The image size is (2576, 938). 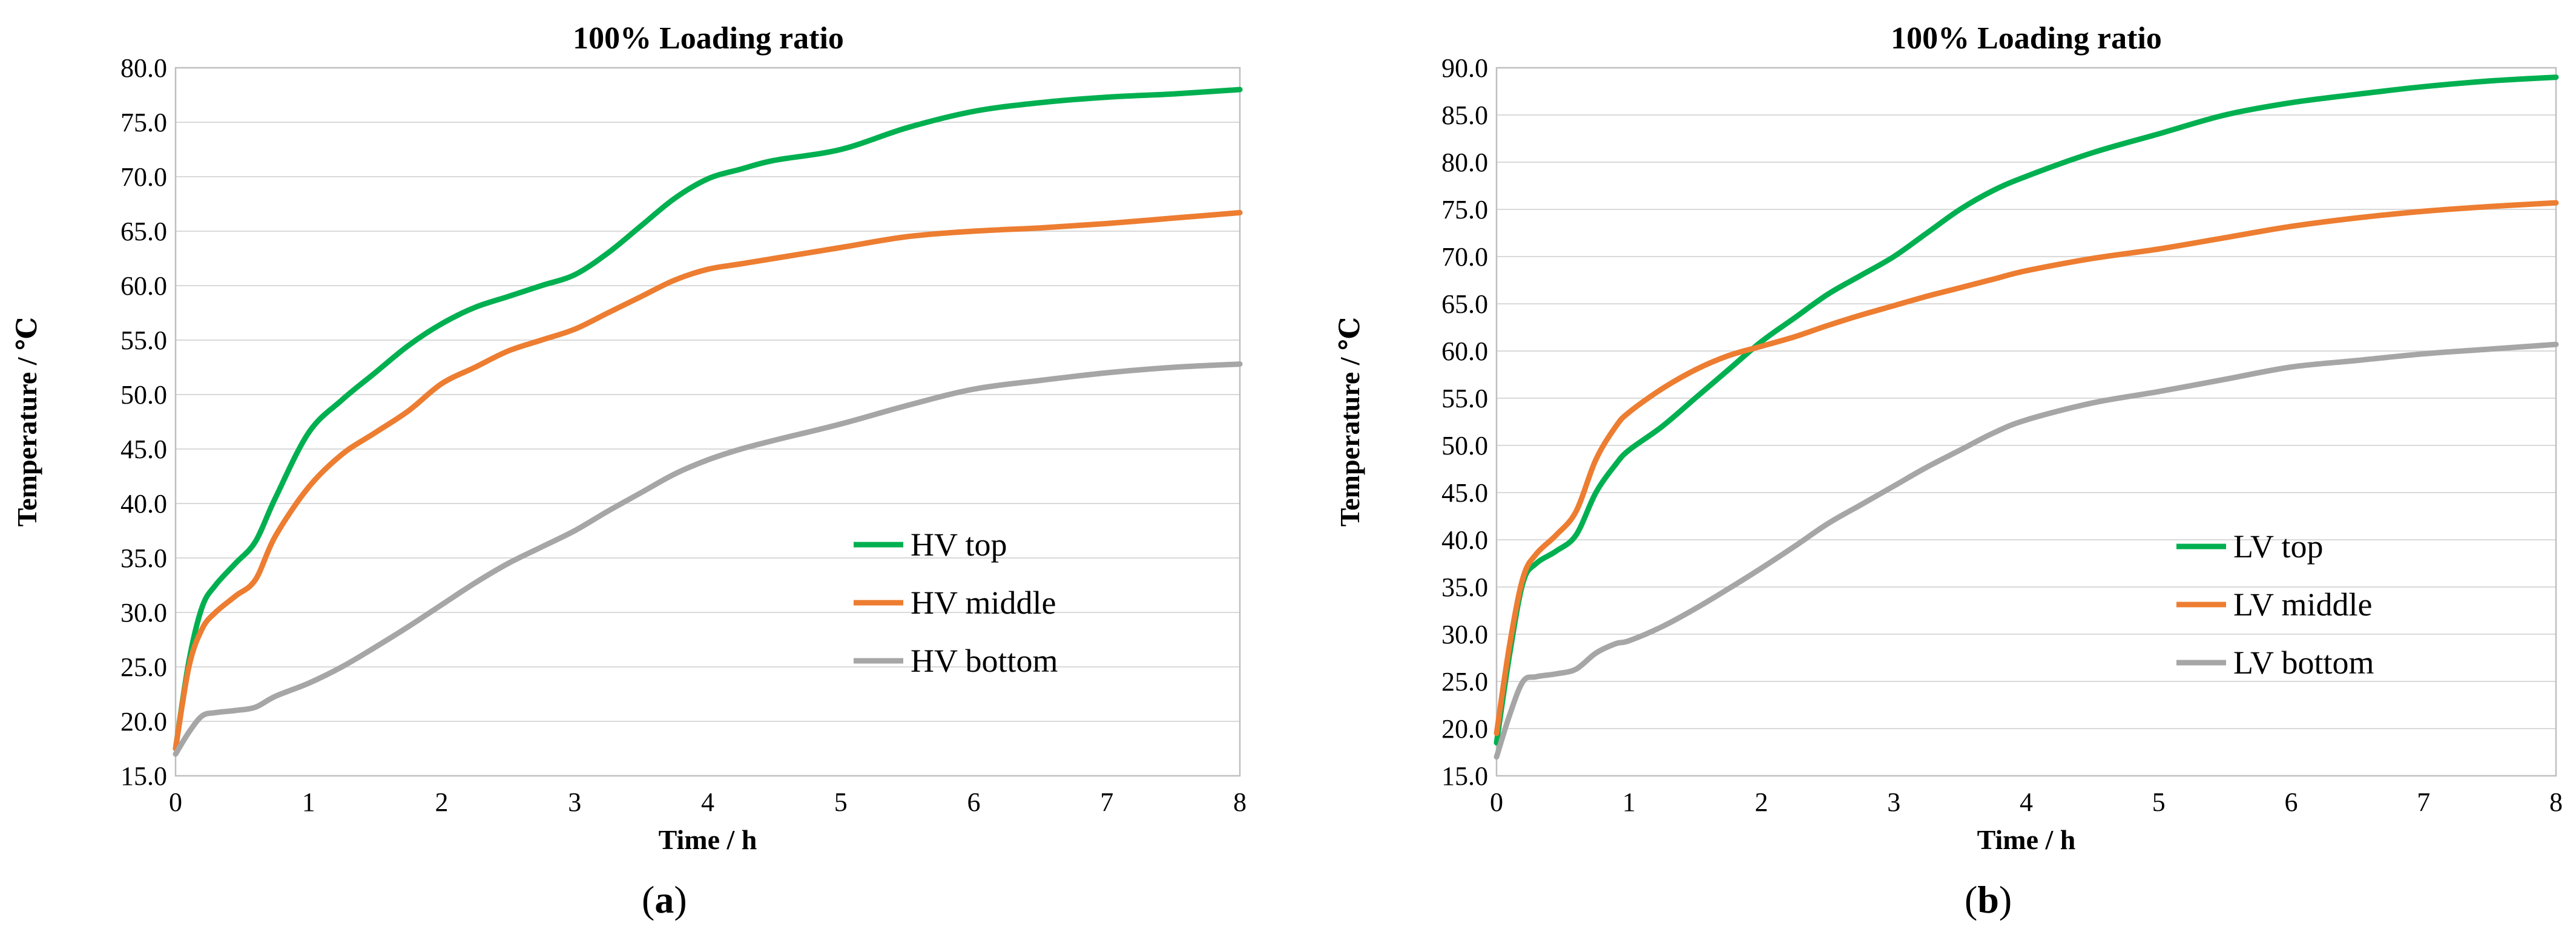 What do you see at coordinates (143, 68) in the screenshot?
I see `chart-a-y-tick-label: 80.0` at bounding box center [143, 68].